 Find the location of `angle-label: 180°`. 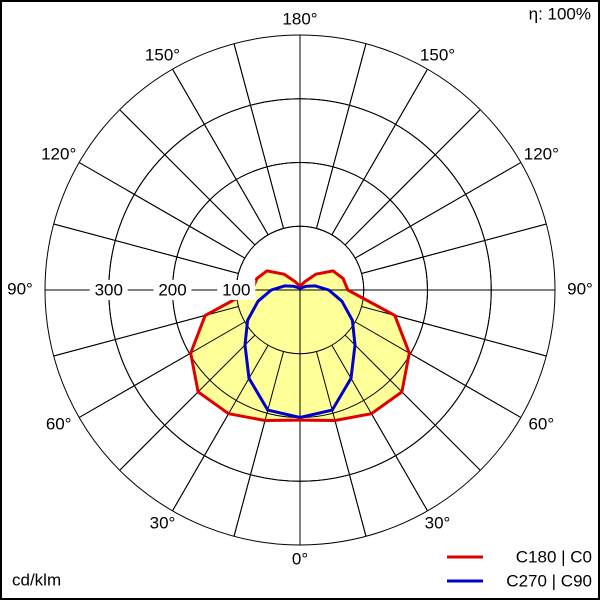

angle-label: 180° is located at coordinates (299, 18).